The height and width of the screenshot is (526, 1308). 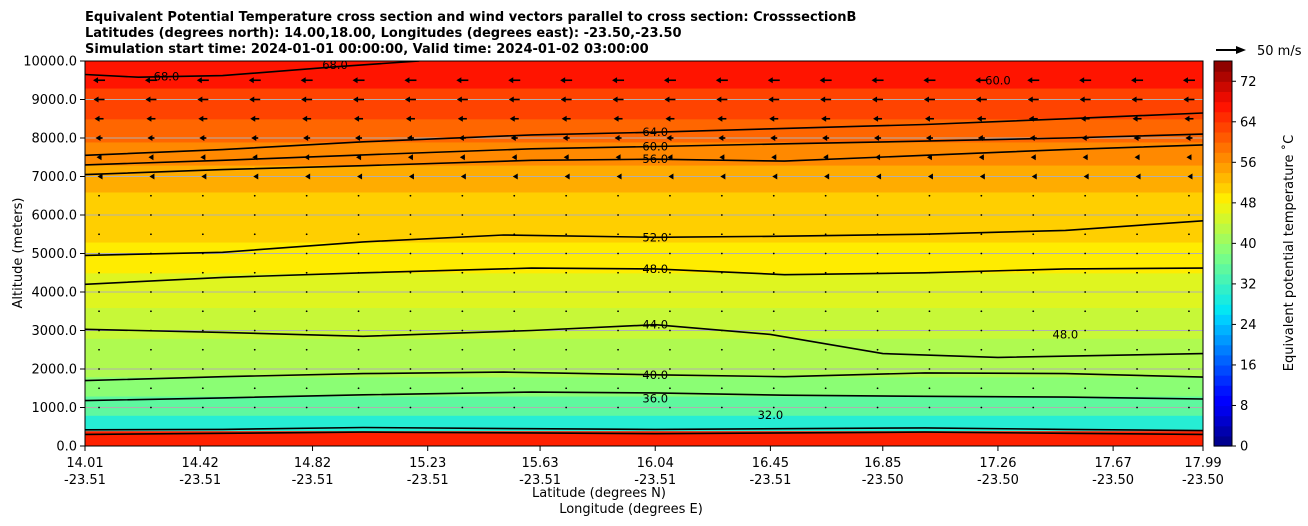 I want to click on y-tick-label: 0.0, so click(x=66, y=447).